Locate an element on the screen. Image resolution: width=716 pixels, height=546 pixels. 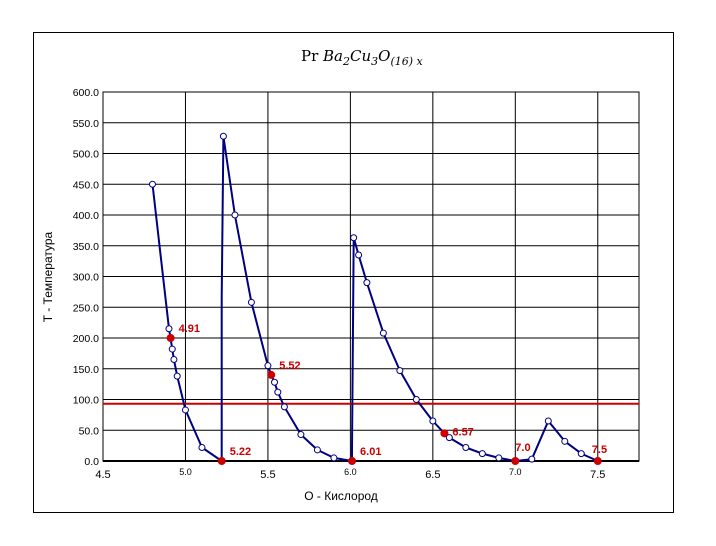
annotation-label: 6.57 is located at coordinates (462, 432).